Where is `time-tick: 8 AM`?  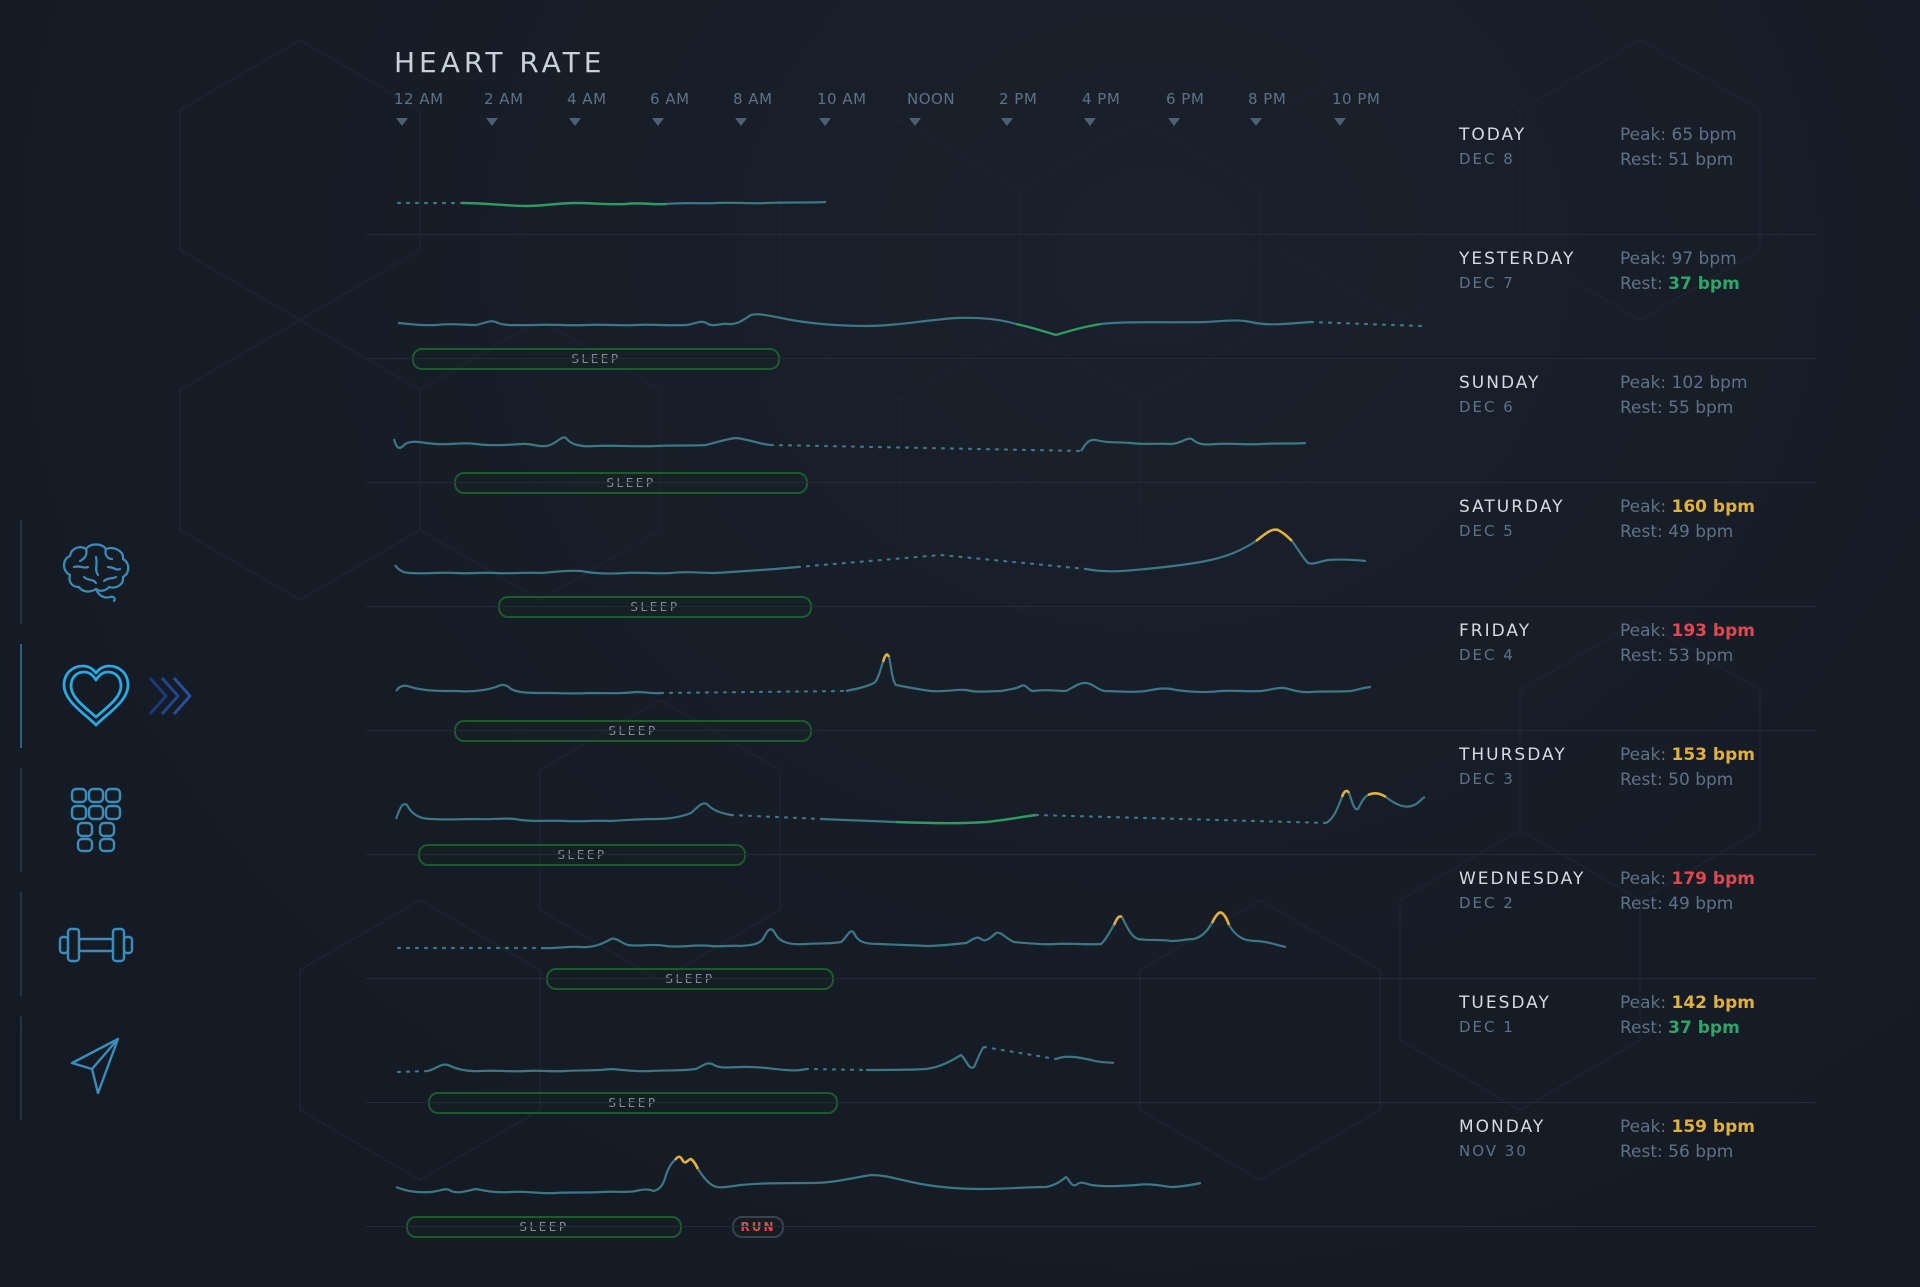 time-tick: 8 AM is located at coordinates (753, 108).